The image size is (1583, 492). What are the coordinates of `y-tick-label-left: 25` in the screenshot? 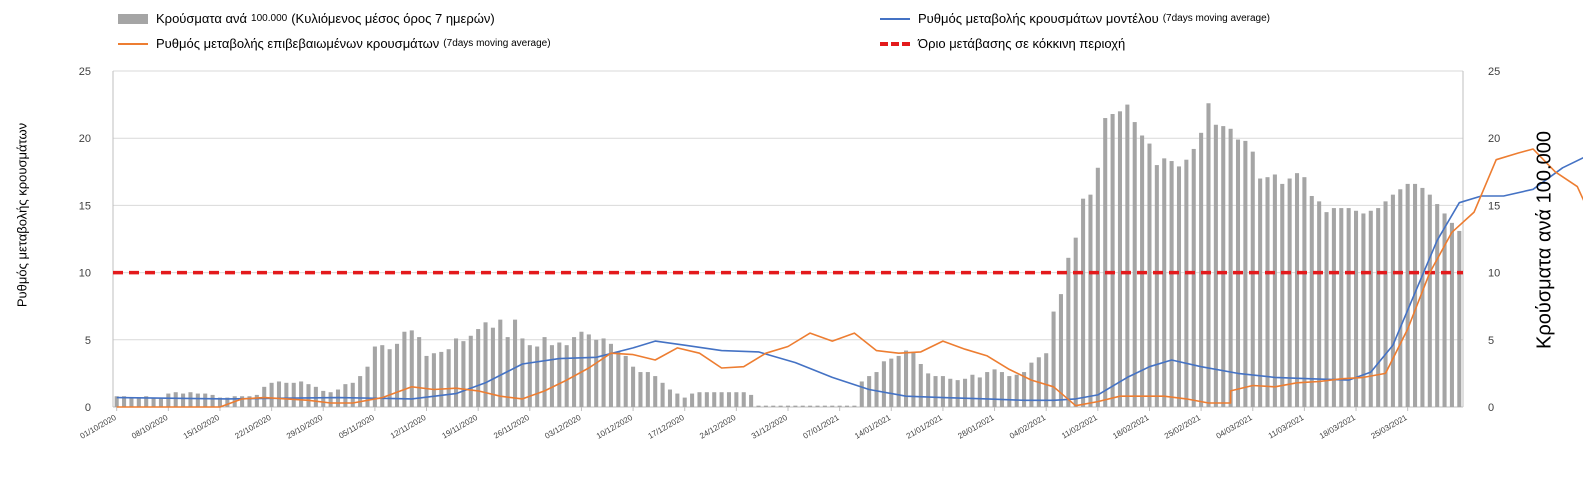 It's located at (85, 72).